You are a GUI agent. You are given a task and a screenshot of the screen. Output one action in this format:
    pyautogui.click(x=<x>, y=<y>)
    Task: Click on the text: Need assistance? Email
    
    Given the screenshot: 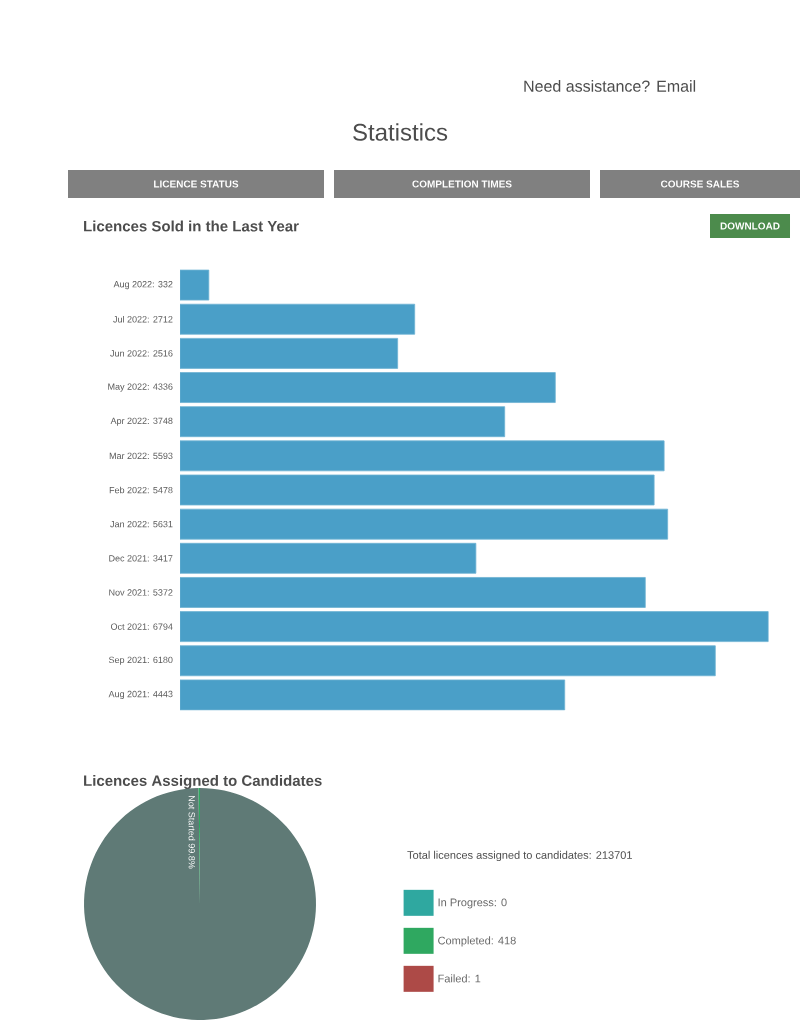 What is the action you would take?
    pyautogui.click(x=610, y=86)
    